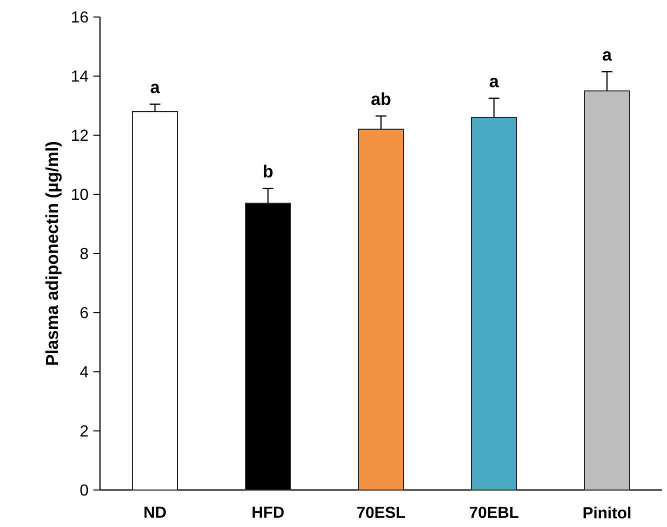 The height and width of the screenshot is (527, 667). I want to click on x-tick-label: HFD, so click(268, 512).